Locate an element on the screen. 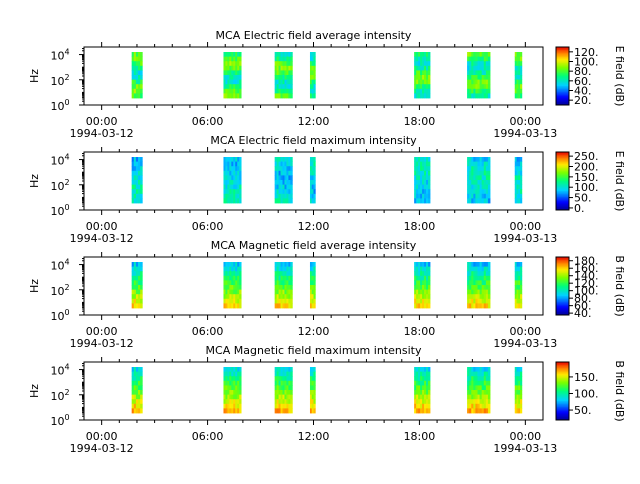 The image size is (640, 484). spectrogram-segment is located at coordinates (232, 390).